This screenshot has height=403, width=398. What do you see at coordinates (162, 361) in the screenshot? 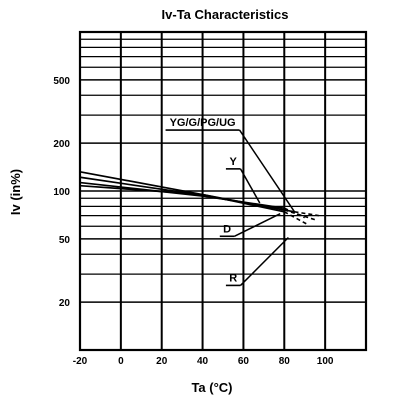
I see `x-tick-label: 20` at bounding box center [162, 361].